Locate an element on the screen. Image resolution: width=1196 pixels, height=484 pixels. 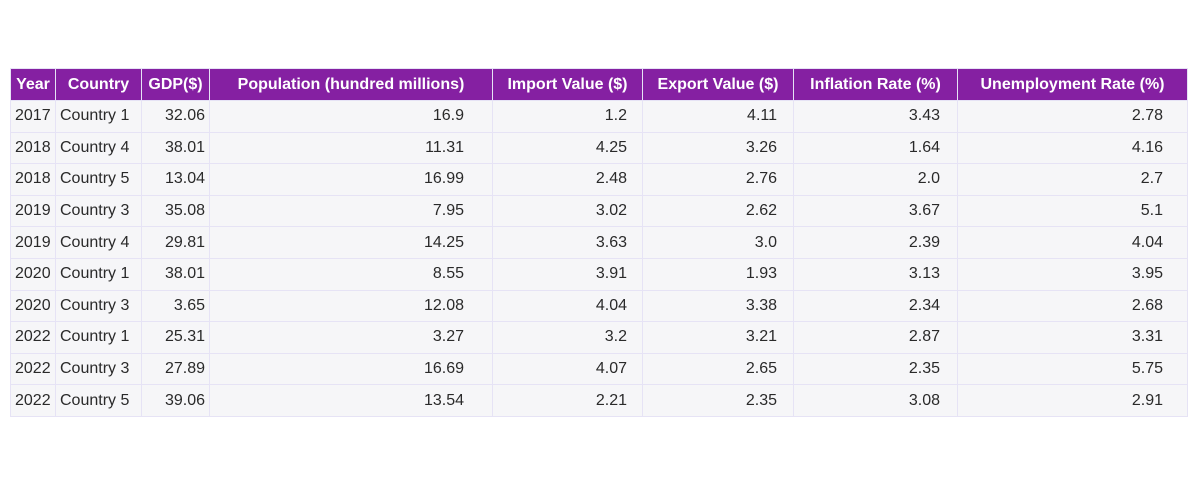
inflation-rate-cell: 2.35 is located at coordinates (875, 369).